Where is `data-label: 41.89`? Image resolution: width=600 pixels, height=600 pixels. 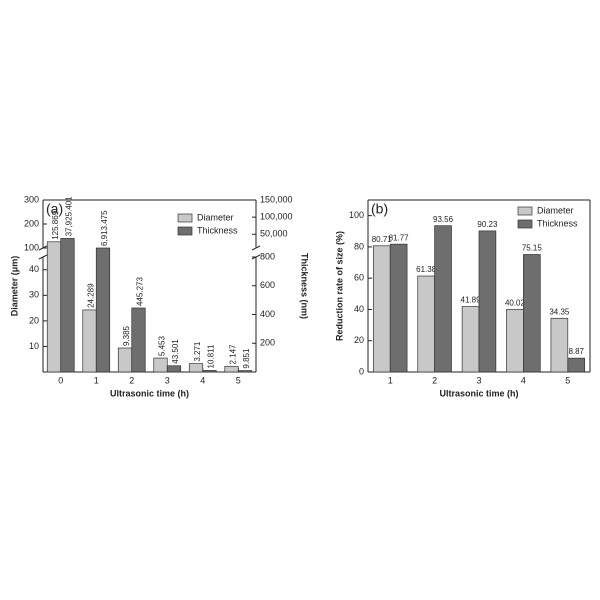 data-label: 41.89 is located at coordinates (471, 300).